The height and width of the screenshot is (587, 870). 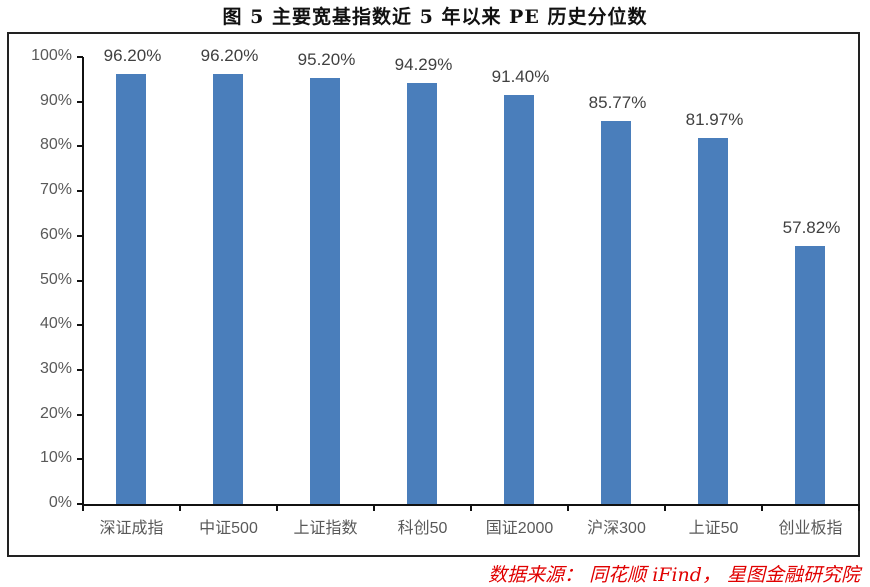 What do you see at coordinates (55, 368) in the screenshot?
I see `y-tick-label: 30%` at bounding box center [55, 368].